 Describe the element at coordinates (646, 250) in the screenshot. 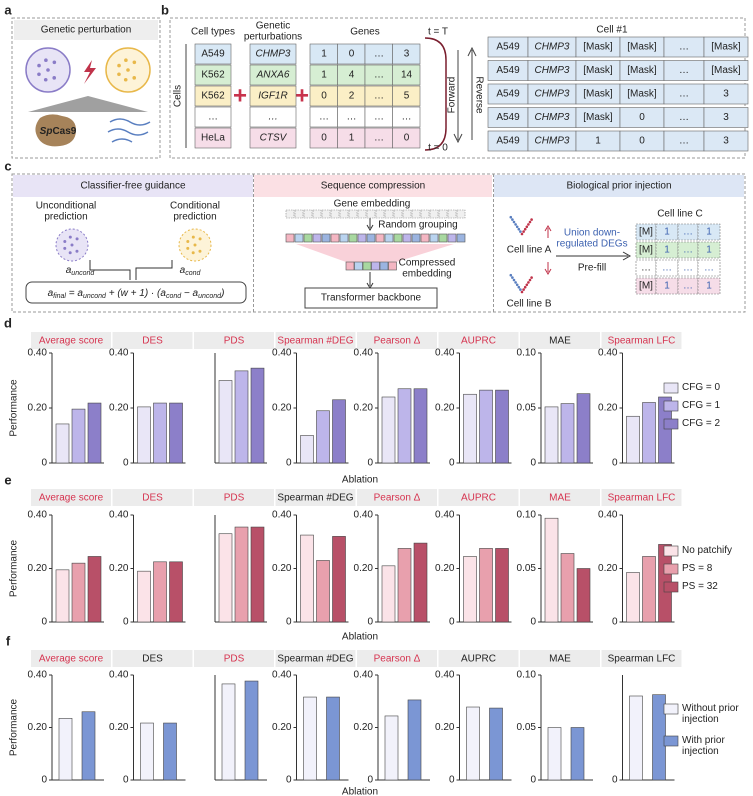

I see `cell-text: [M]` at that location.